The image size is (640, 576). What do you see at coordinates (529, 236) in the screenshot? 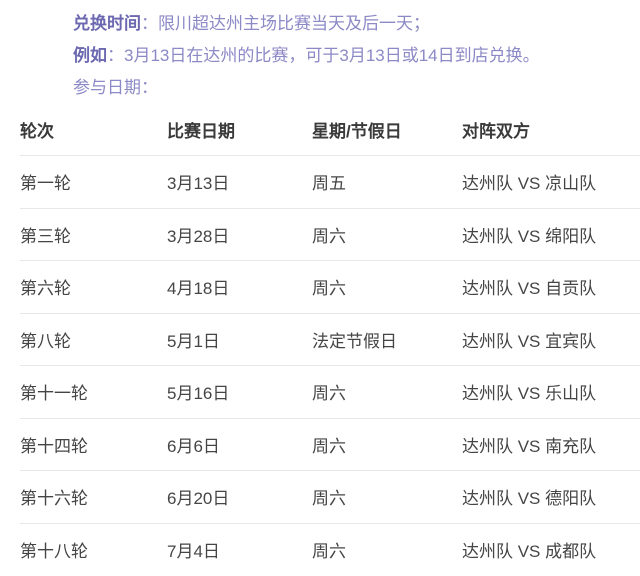
I see `cell-opponents: 达州队 VS 绵阳队` at bounding box center [529, 236].